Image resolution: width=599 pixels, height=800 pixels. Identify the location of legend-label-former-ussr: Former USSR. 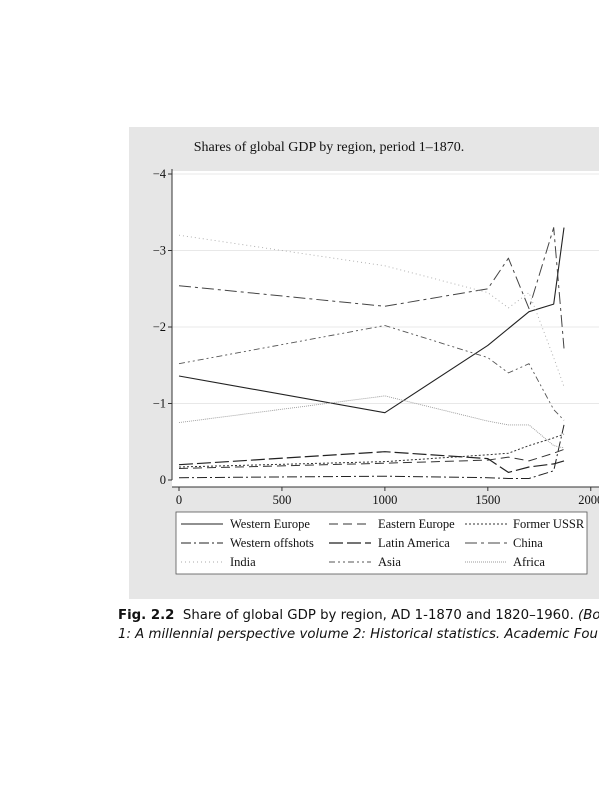
(549, 524).